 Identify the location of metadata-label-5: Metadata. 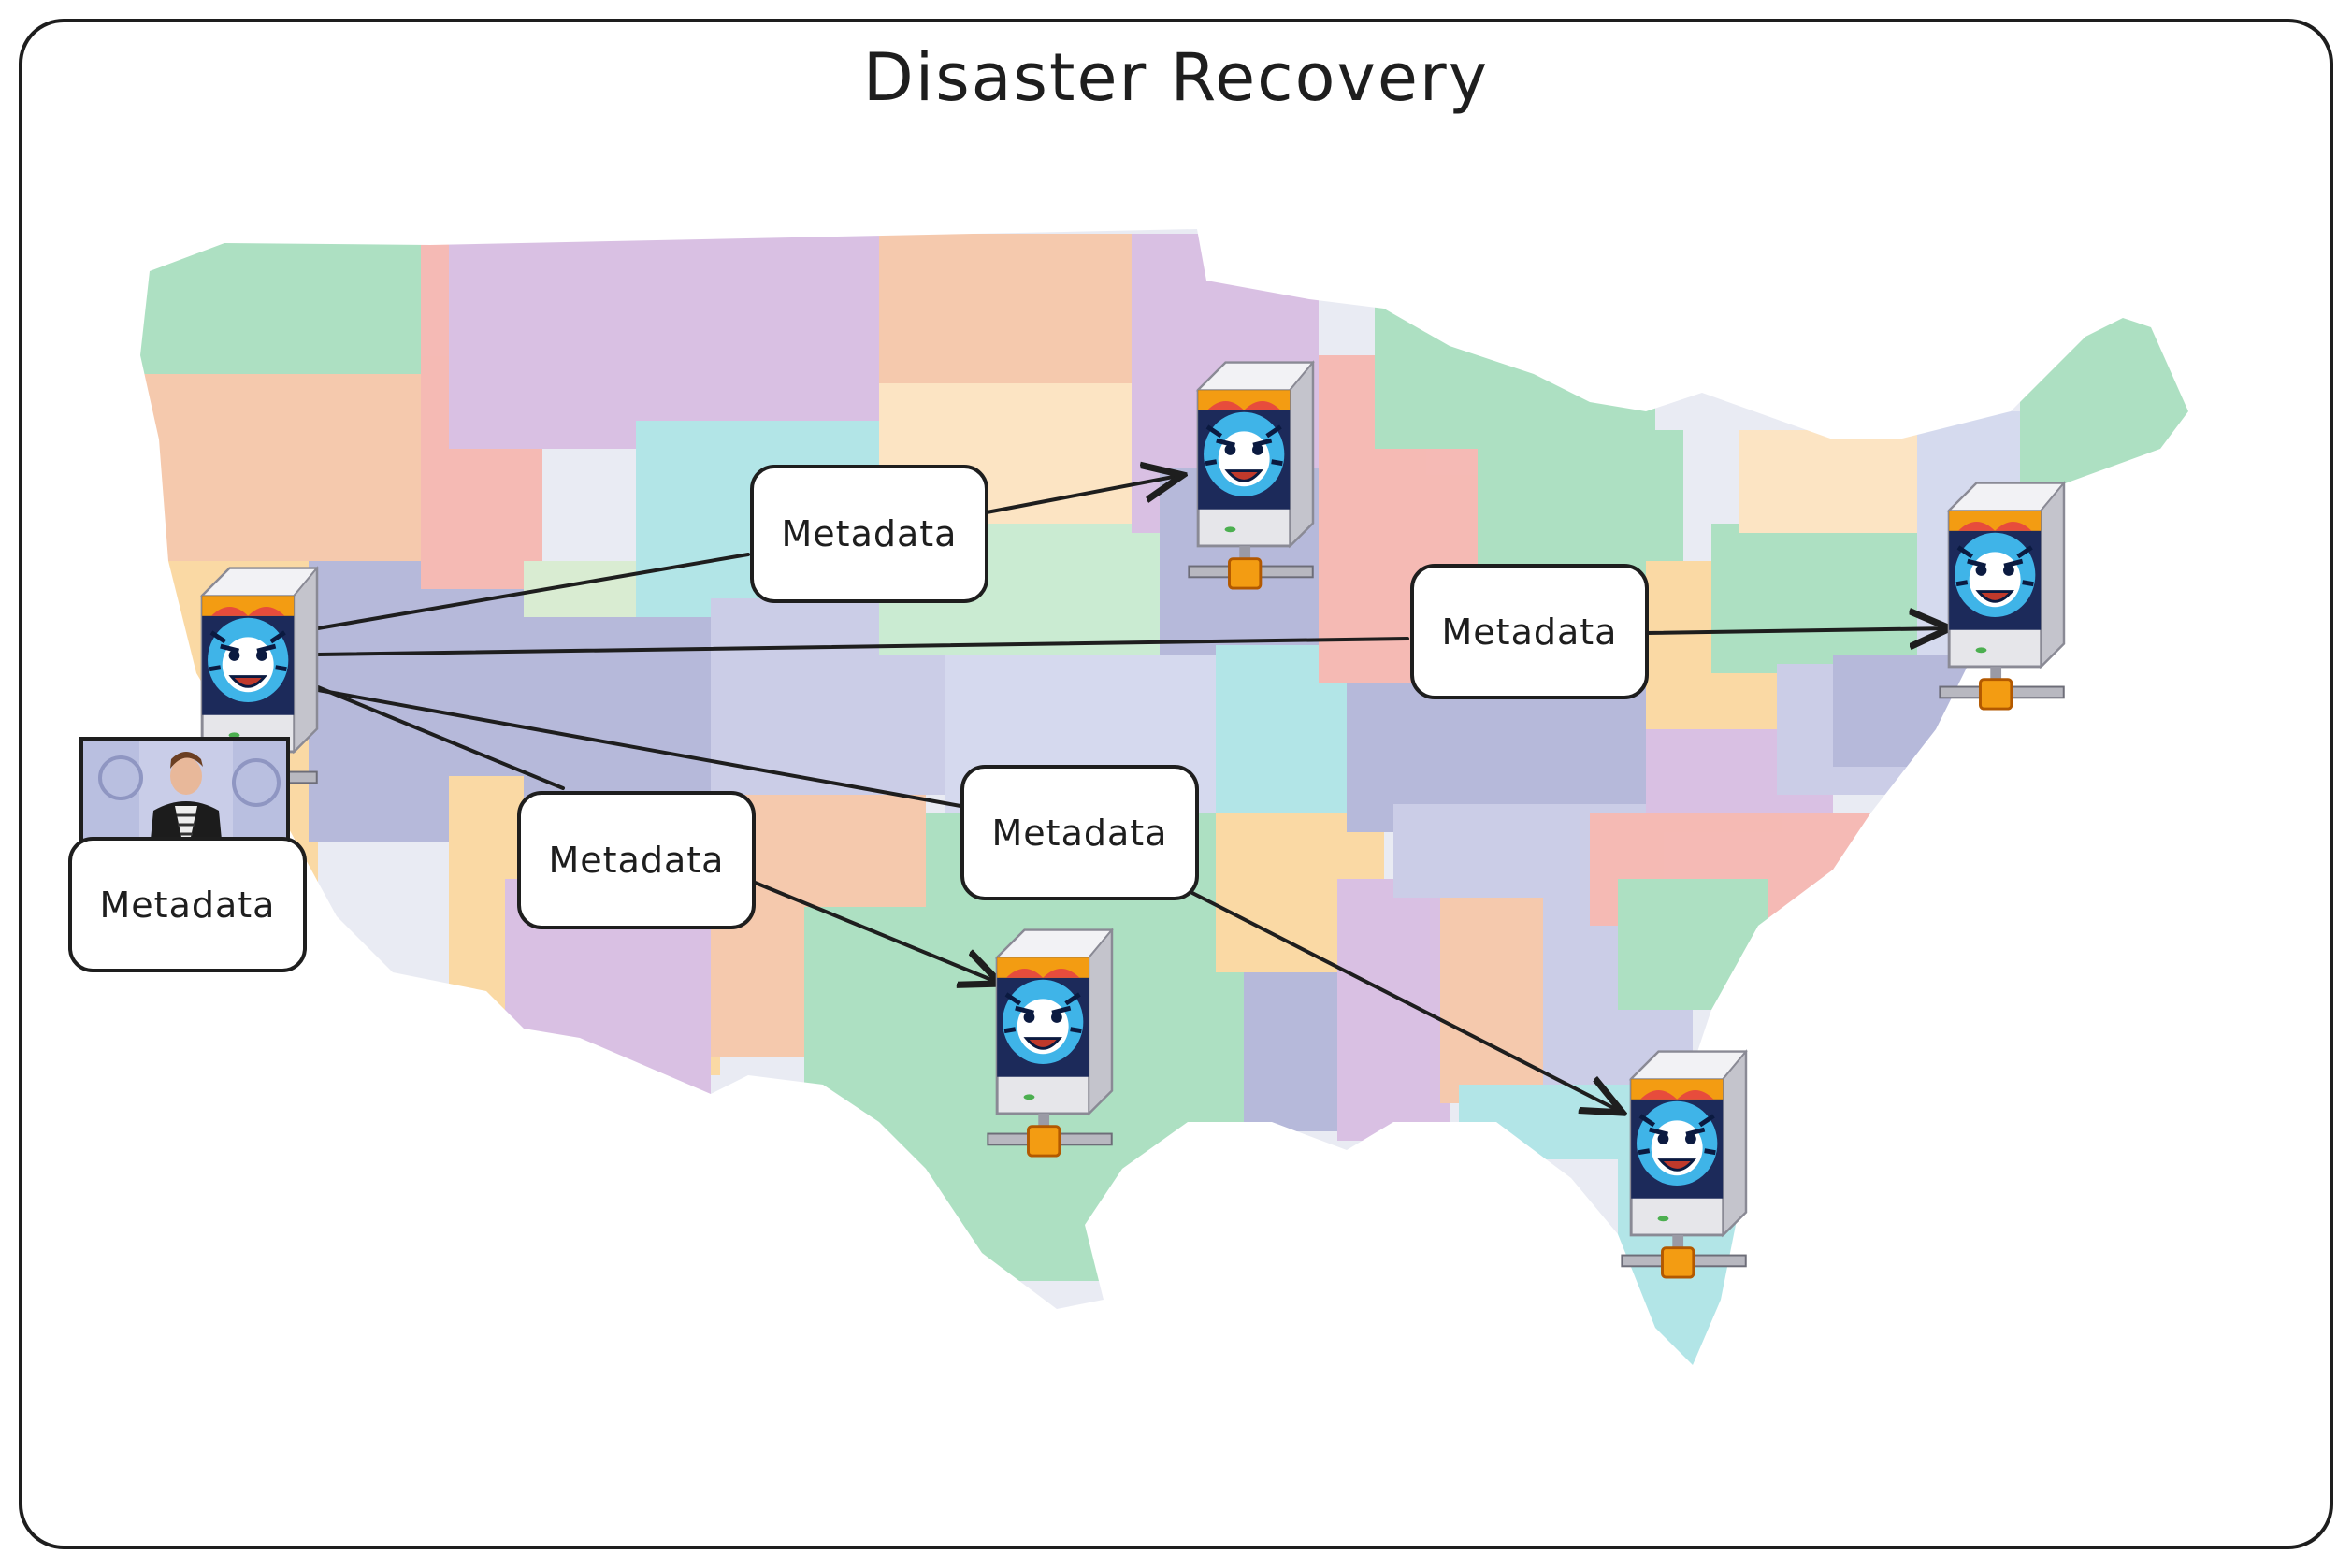
(187, 904).